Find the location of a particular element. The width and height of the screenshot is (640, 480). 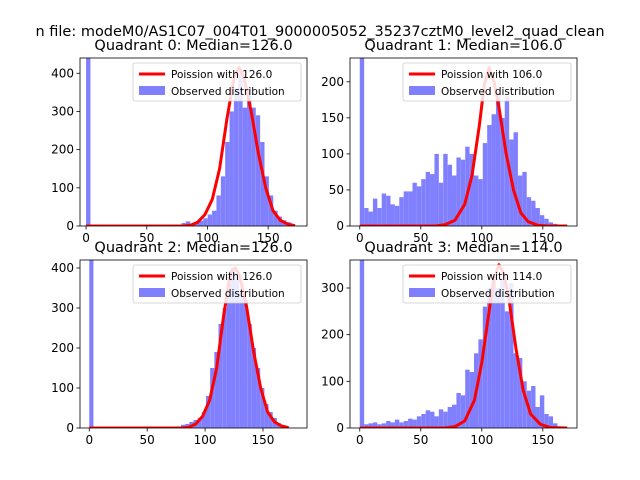

y-tick-label: 400 is located at coordinates (62, 268).